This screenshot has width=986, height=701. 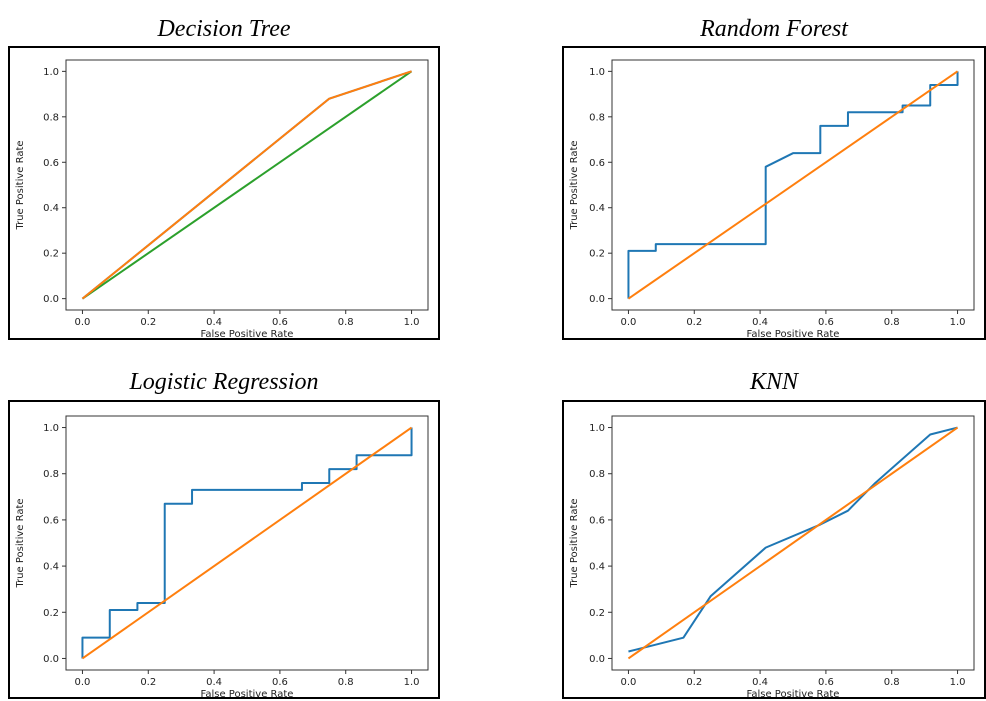 I want to click on chart-title: Logistic Regression, so click(x=224, y=382).